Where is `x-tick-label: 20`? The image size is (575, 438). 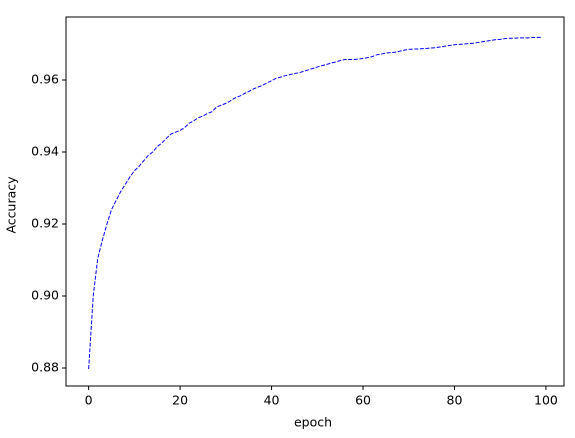
x-tick-label: 20 is located at coordinates (180, 400).